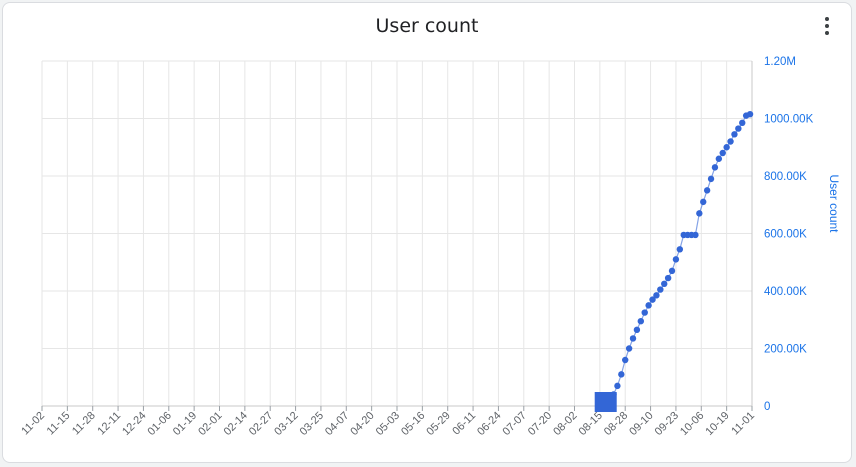 The height and width of the screenshot is (467, 856). What do you see at coordinates (515, 424) in the screenshot?
I see `x-tick-label: 07-07` at bounding box center [515, 424].